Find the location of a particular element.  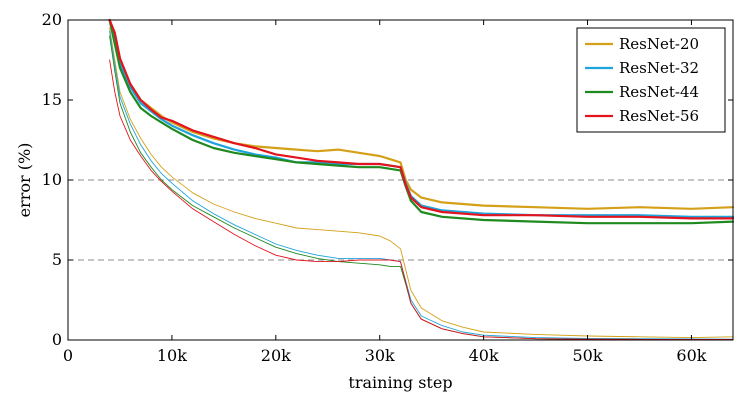

legend-label: ResNet-20 is located at coordinates (659, 44).